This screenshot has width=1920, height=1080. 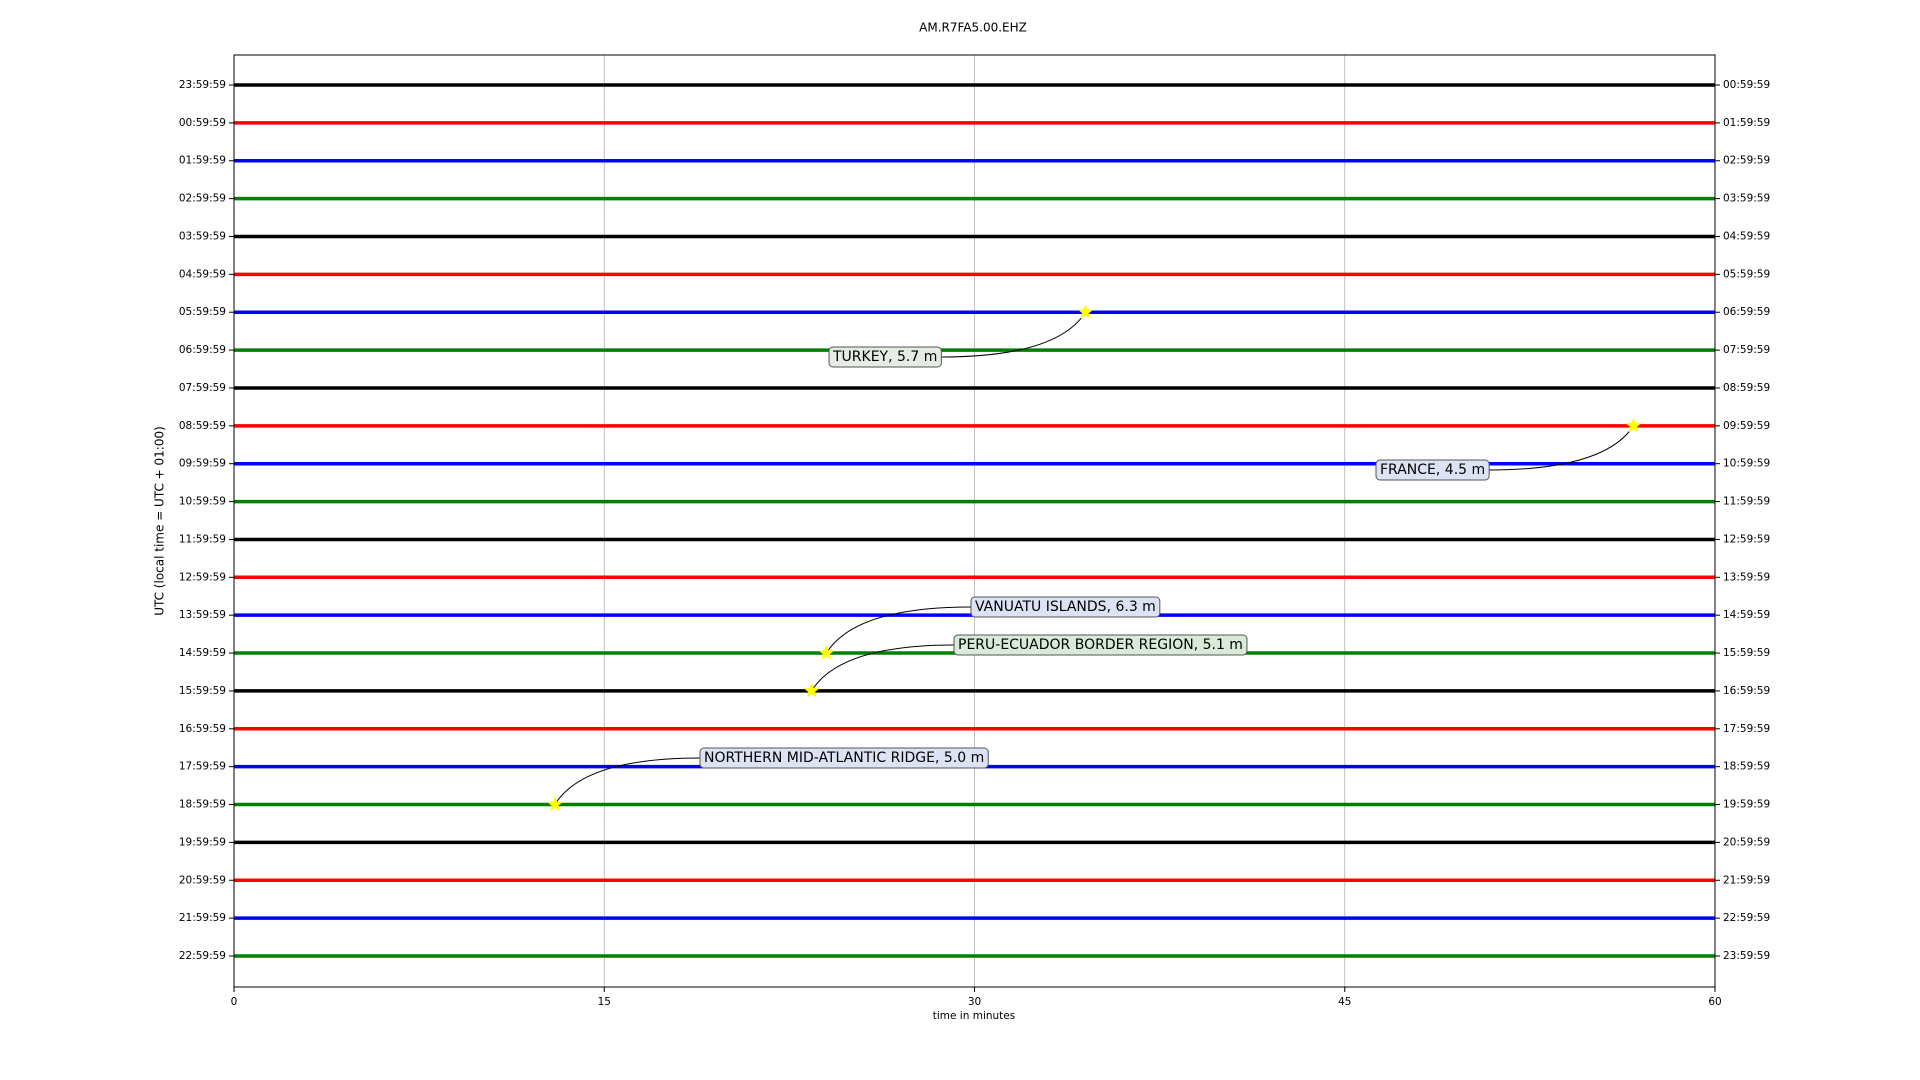 I want to click on y-tick-label: 17:59:59, so click(x=202, y=767).